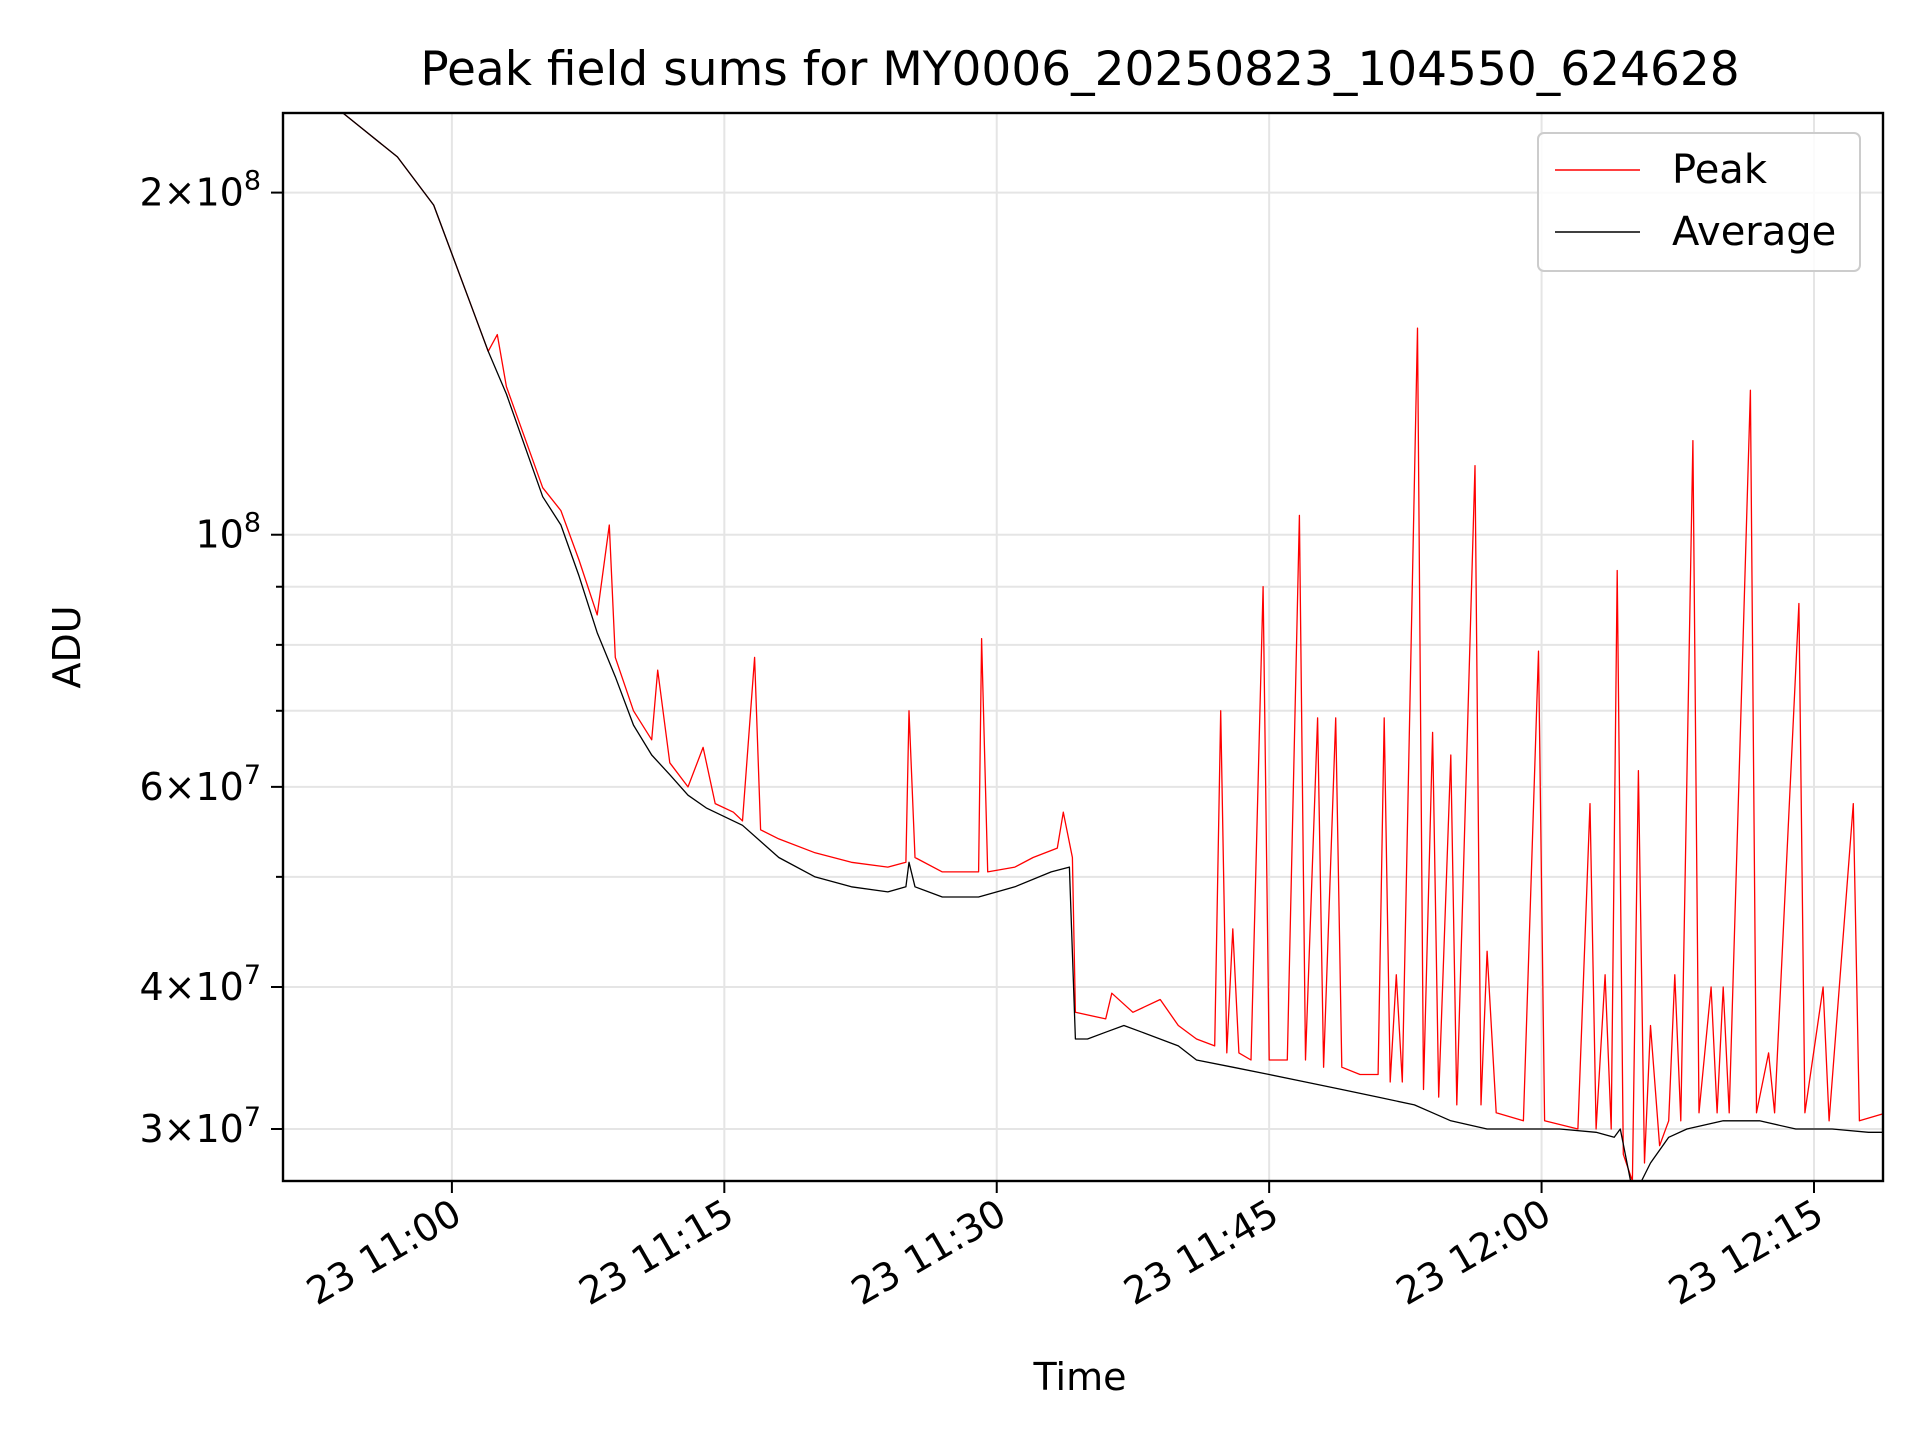 The width and height of the screenshot is (1920, 1440). Describe the element at coordinates (1754, 232) in the screenshot. I see `legend-label-average: Average` at that location.